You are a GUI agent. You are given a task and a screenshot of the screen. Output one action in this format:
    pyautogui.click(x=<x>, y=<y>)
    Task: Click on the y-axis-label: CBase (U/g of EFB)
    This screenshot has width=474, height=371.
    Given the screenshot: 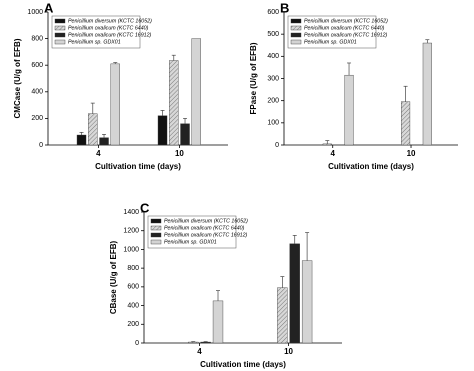 What is the action you would take?
    pyautogui.click(x=113, y=278)
    